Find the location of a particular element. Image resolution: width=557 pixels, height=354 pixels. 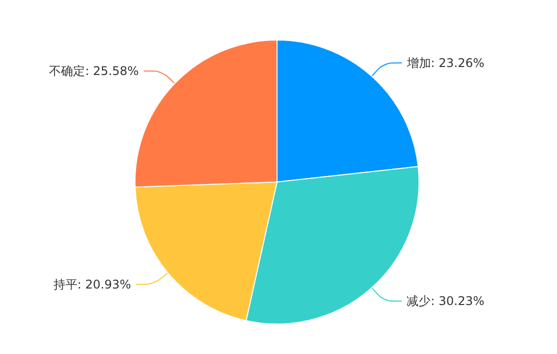

slice-label: 持平: 20.93% is located at coordinates (92, 284).